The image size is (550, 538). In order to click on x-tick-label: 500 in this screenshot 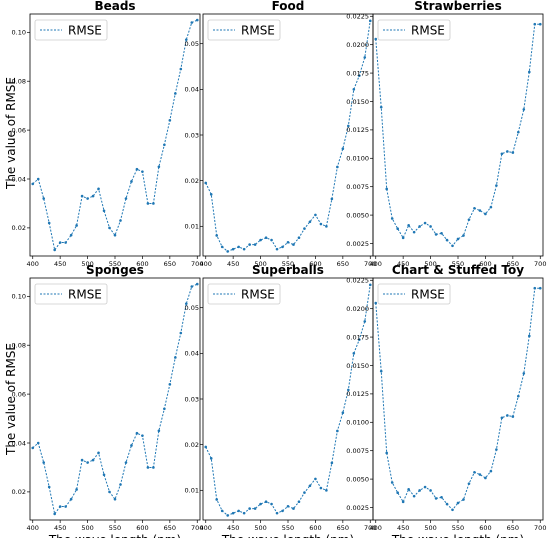, I will do `click(260, 264)`.